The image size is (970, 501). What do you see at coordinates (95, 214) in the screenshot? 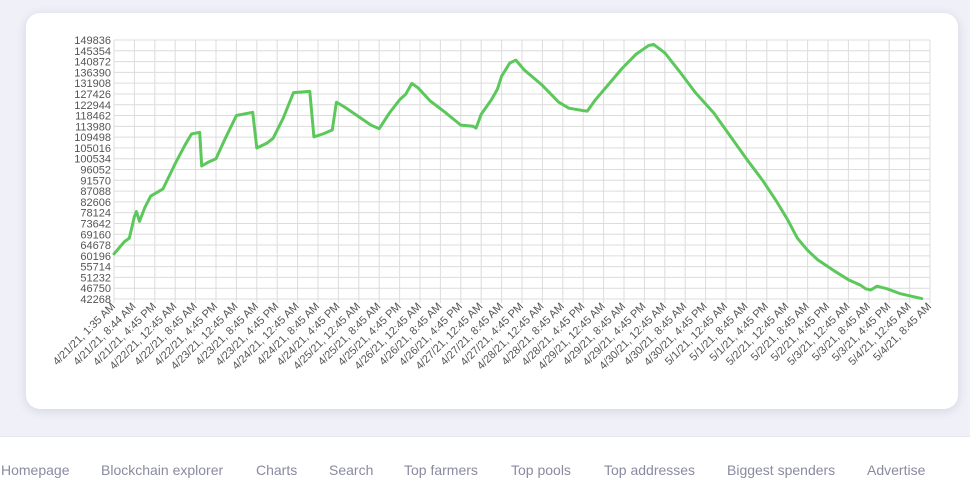
I see `y-tick-label: 78124` at bounding box center [95, 214].